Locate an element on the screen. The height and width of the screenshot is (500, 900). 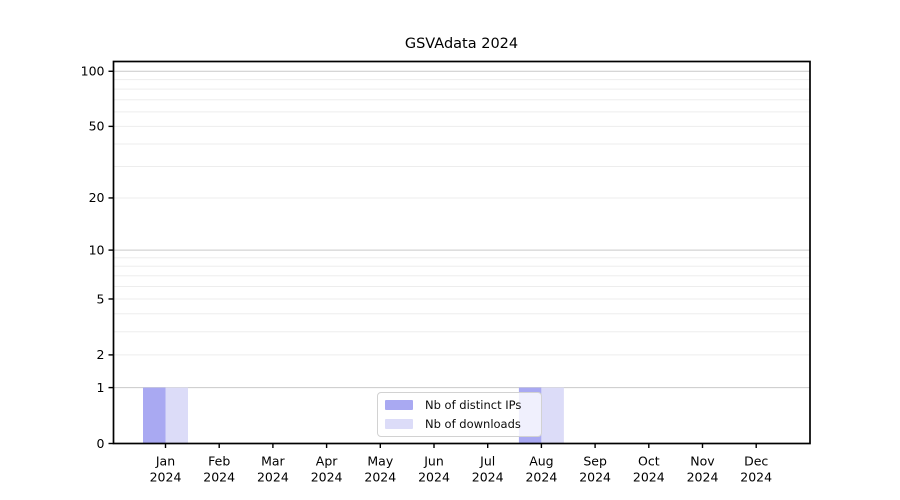
legend-item-downloads: Nb of downloads is located at coordinates (463, 424).